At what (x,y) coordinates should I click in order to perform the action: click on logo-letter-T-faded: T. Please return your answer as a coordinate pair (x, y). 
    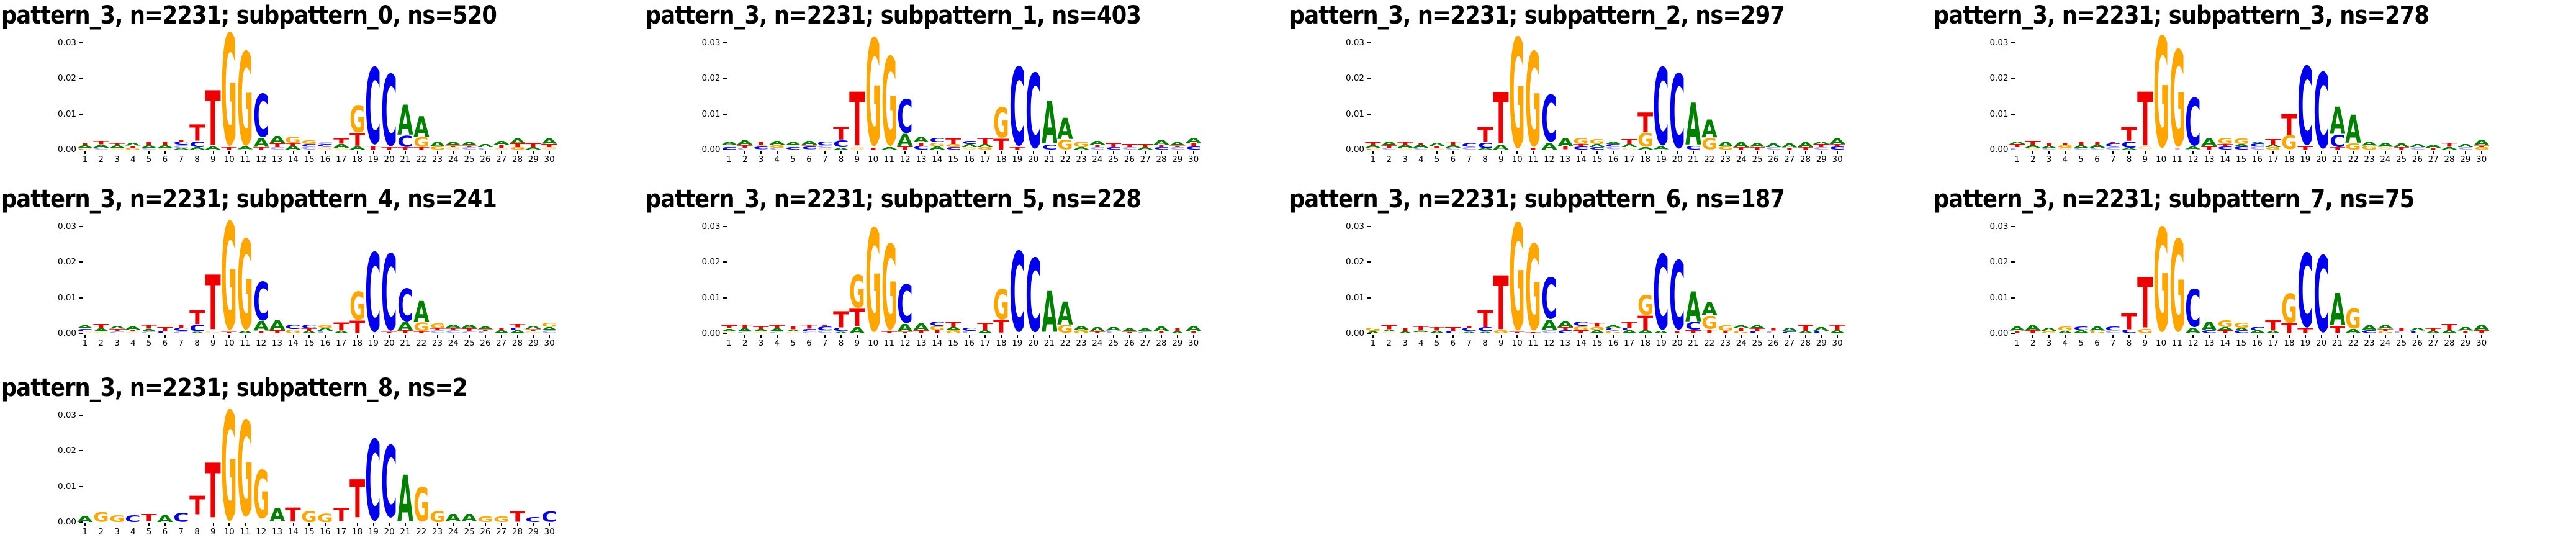
    Looking at the image, I should click on (2177, 149).